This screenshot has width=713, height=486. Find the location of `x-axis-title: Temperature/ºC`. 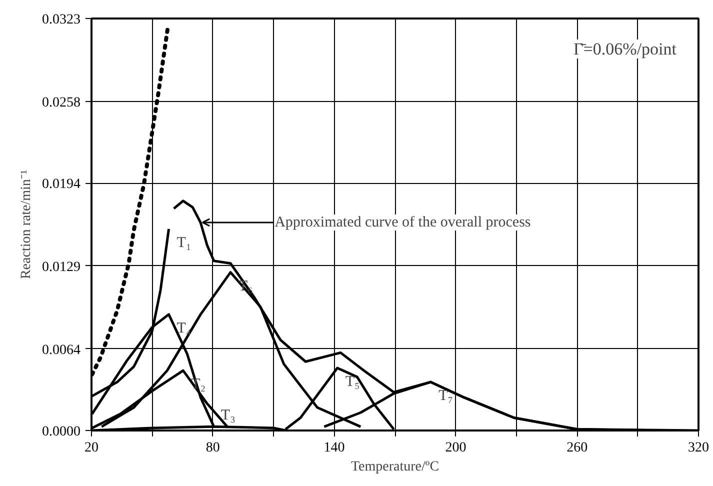

x-axis-title: Temperature/ºC is located at coordinates (395, 467).